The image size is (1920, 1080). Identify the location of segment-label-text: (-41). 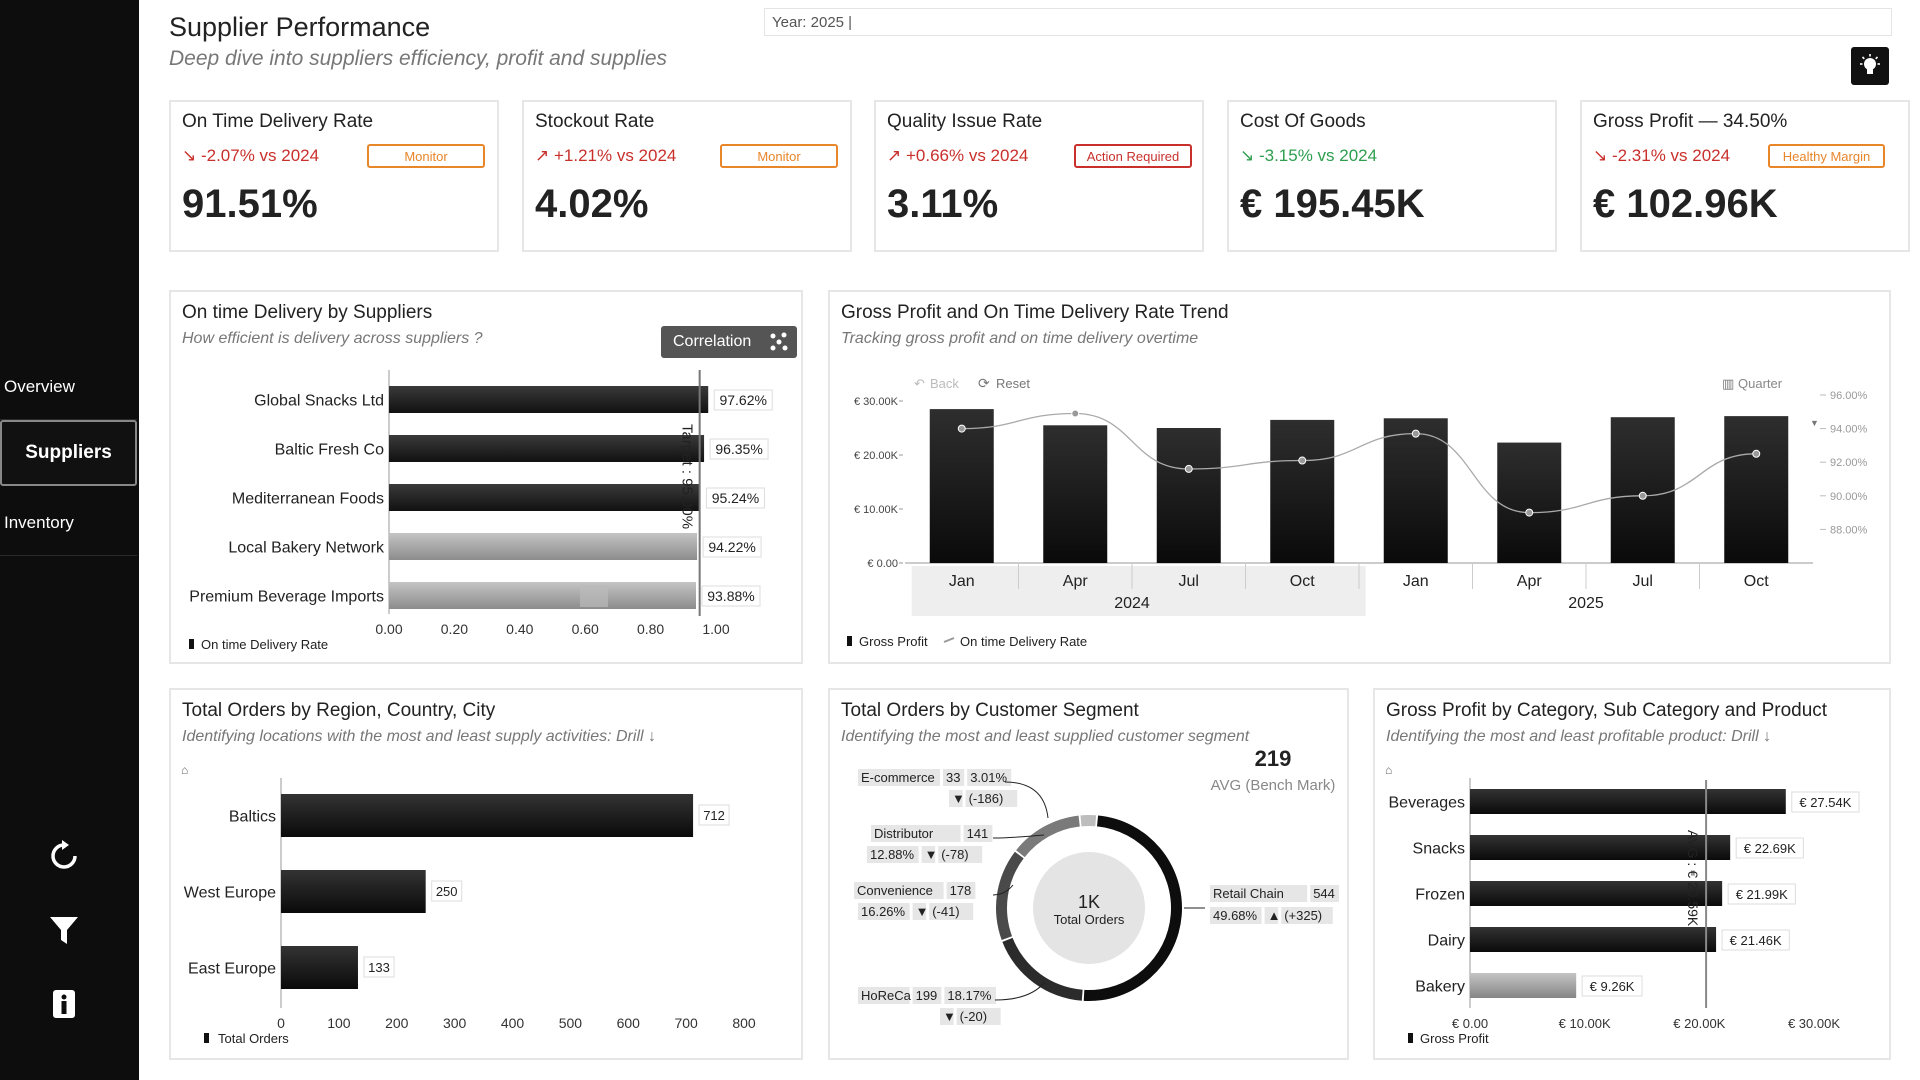
(945, 911).